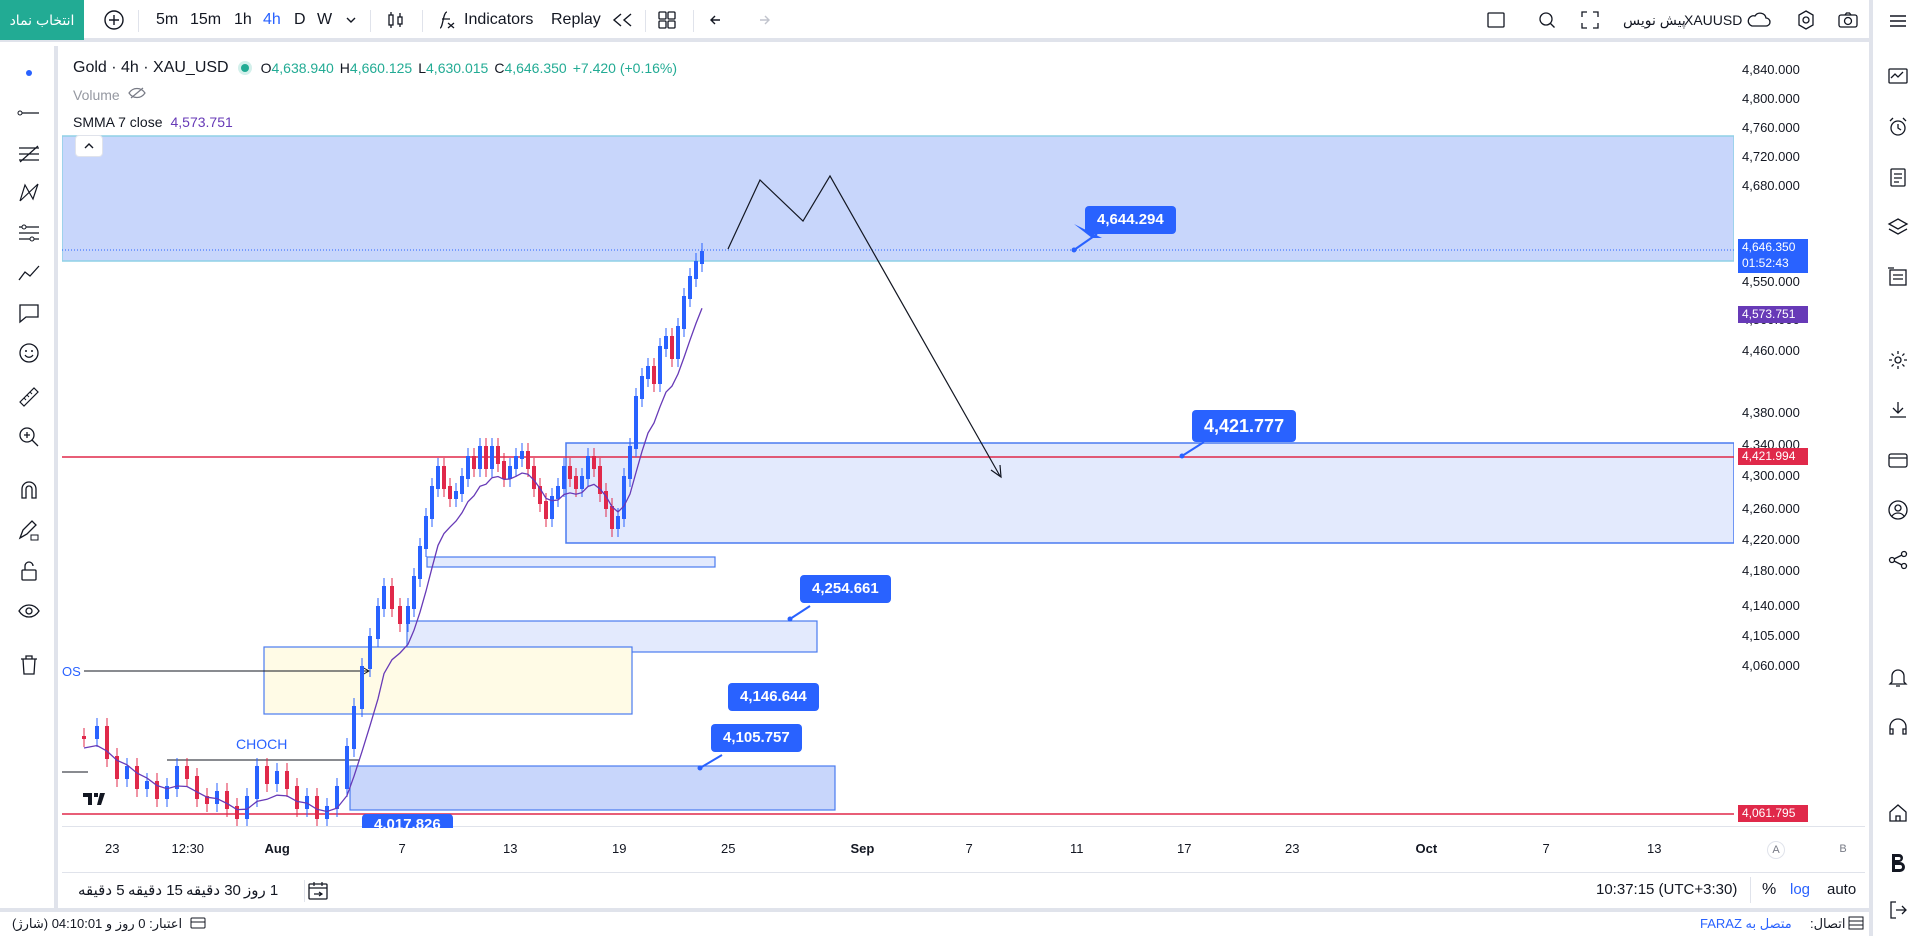 The width and height of the screenshot is (1919, 936). Describe the element at coordinates (114, 20) in the screenshot. I see `add-symbol-icon` at that location.